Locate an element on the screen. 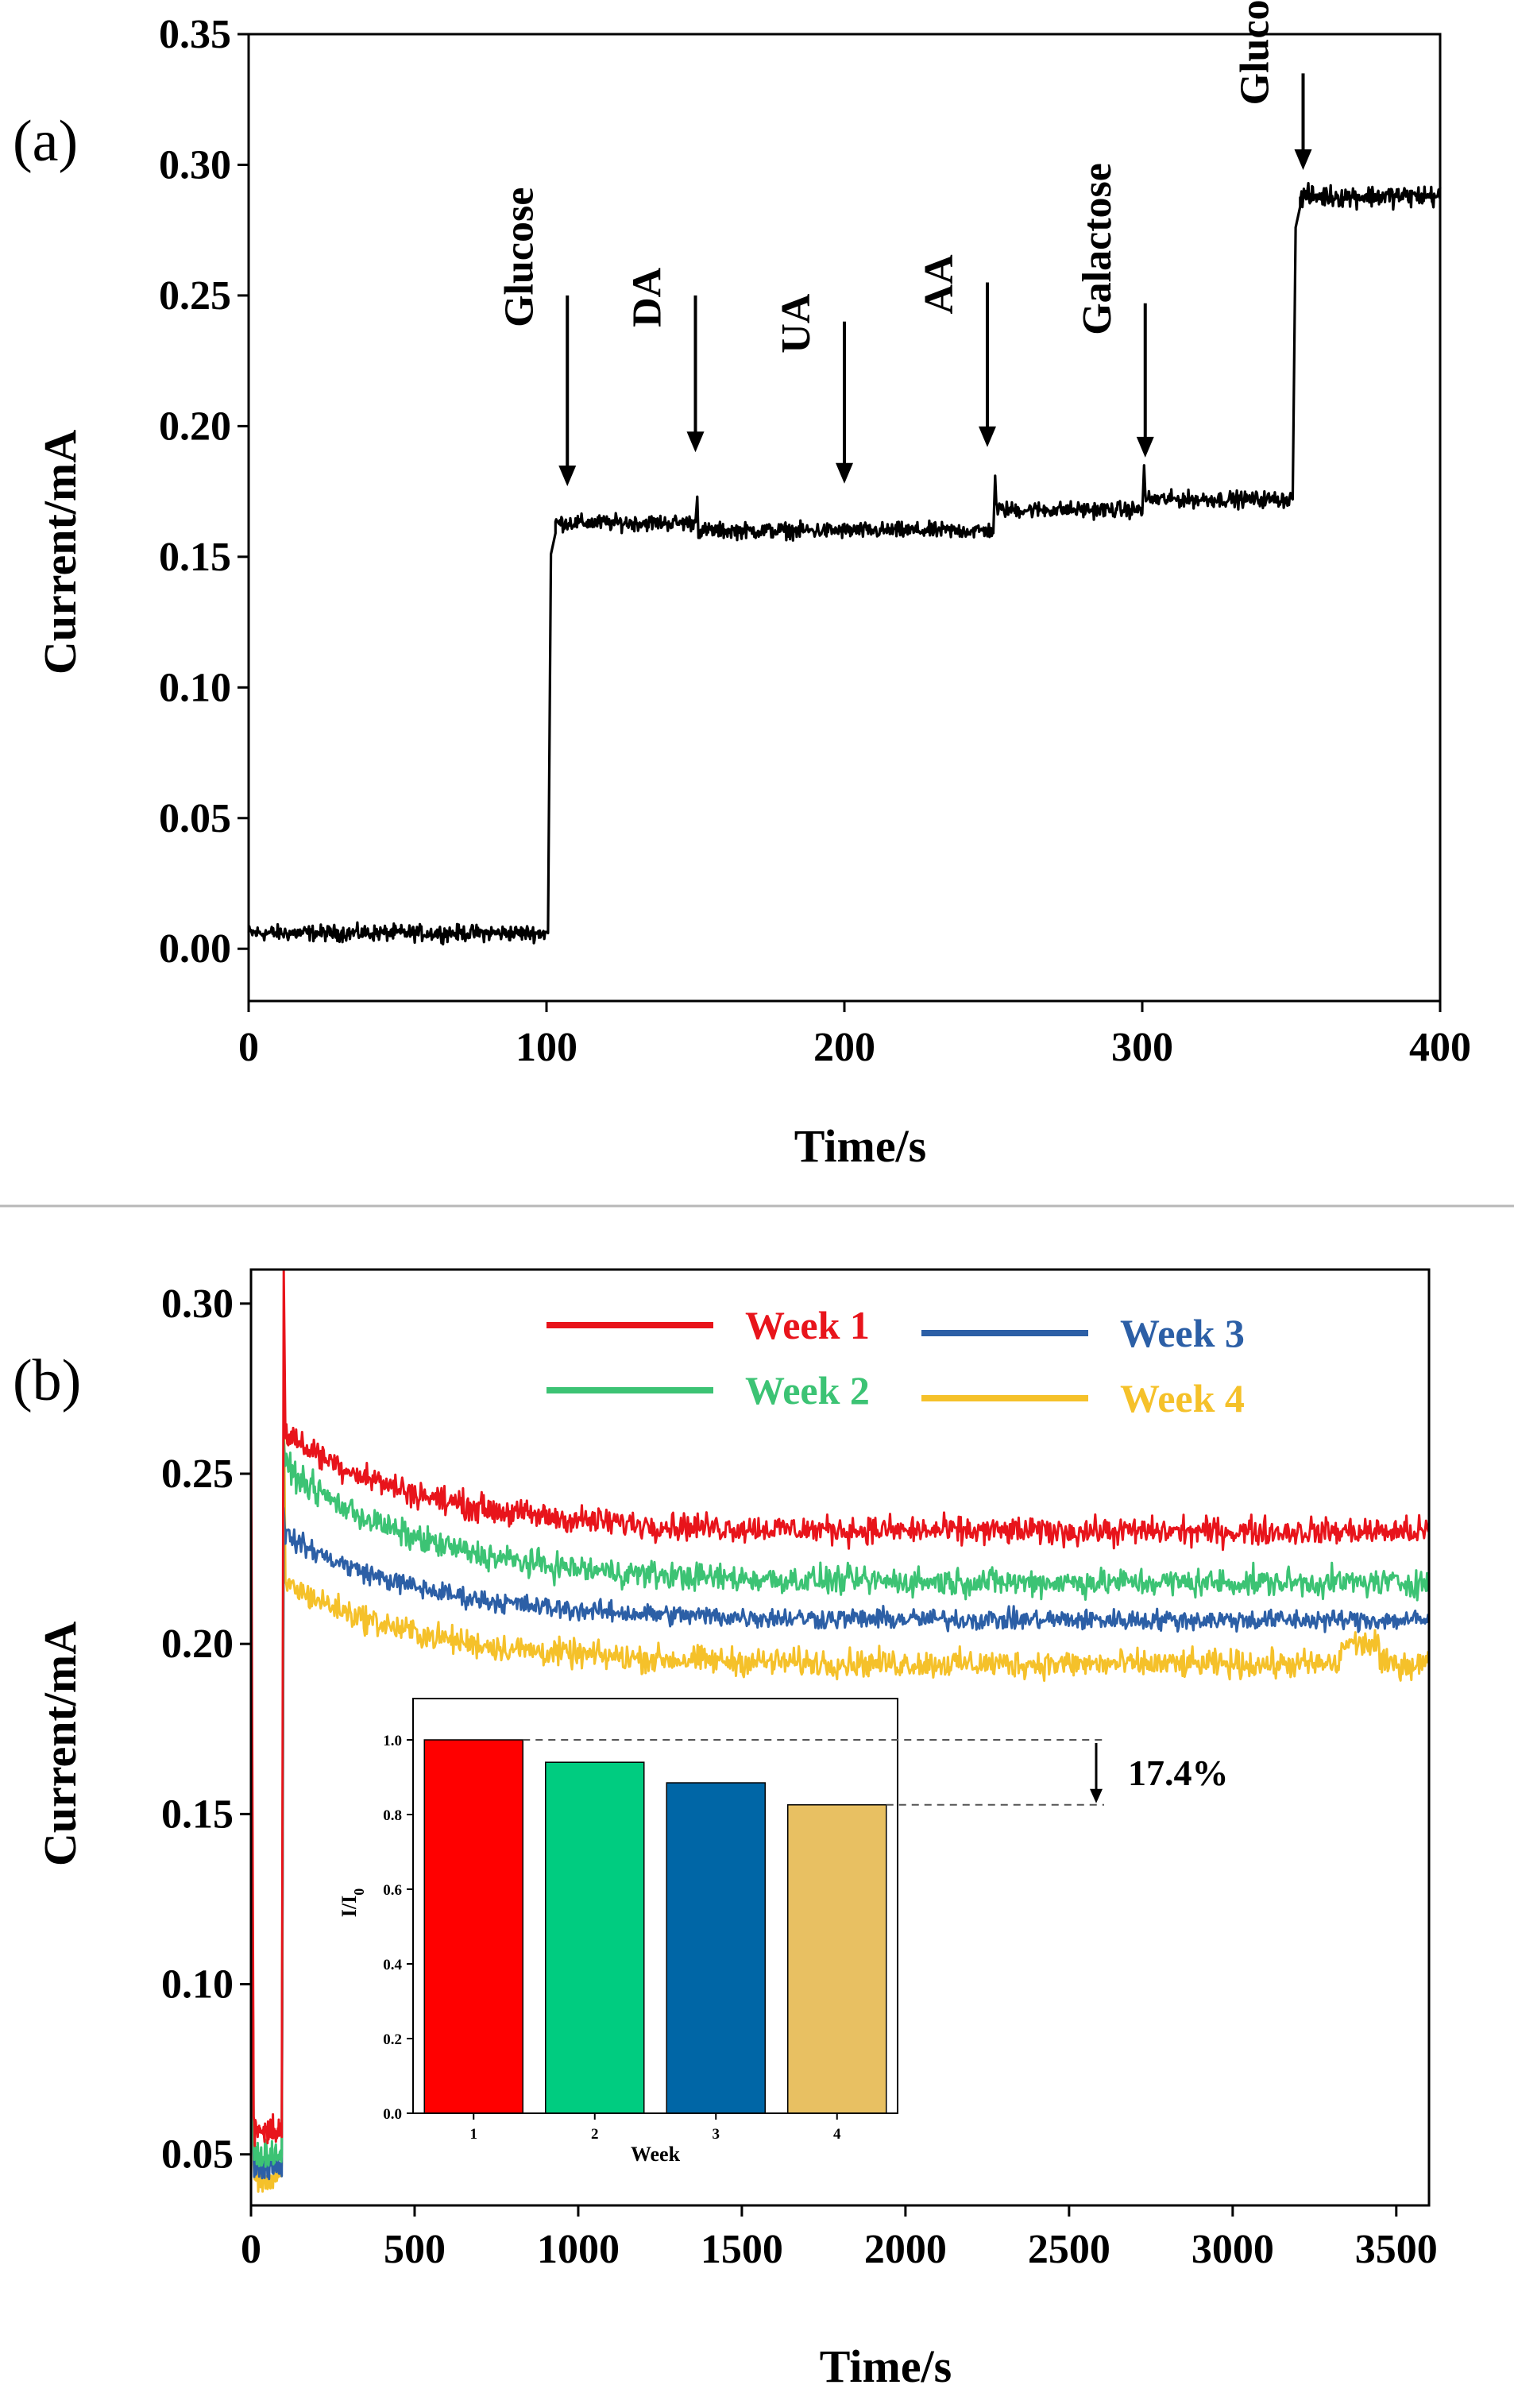 This screenshot has width=1514, height=2408. panel-b-x-tick-label: 2000 is located at coordinates (905, 2249).